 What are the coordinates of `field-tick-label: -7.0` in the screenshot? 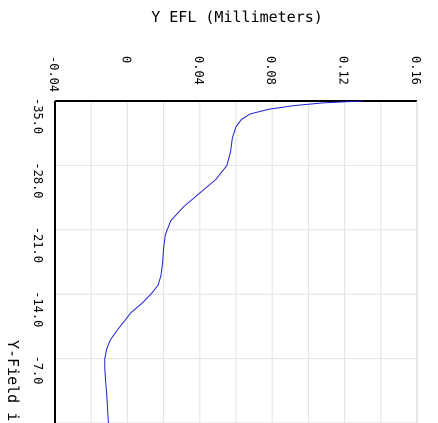 It's located at (38, 370).